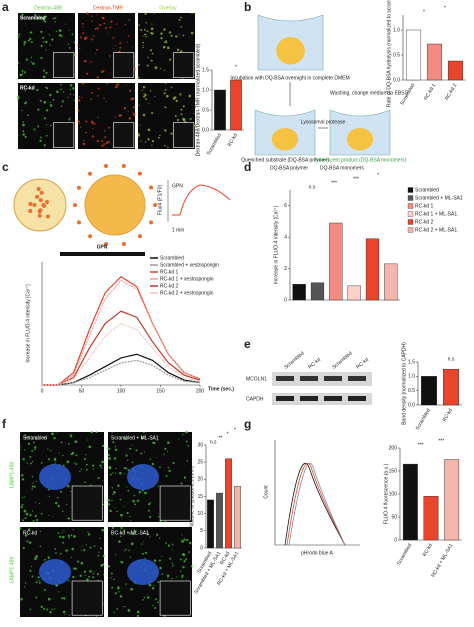 The height and width of the screenshot is (627, 474). Describe the element at coordinates (175, 598) in the screenshot. I see `inset` at that location.